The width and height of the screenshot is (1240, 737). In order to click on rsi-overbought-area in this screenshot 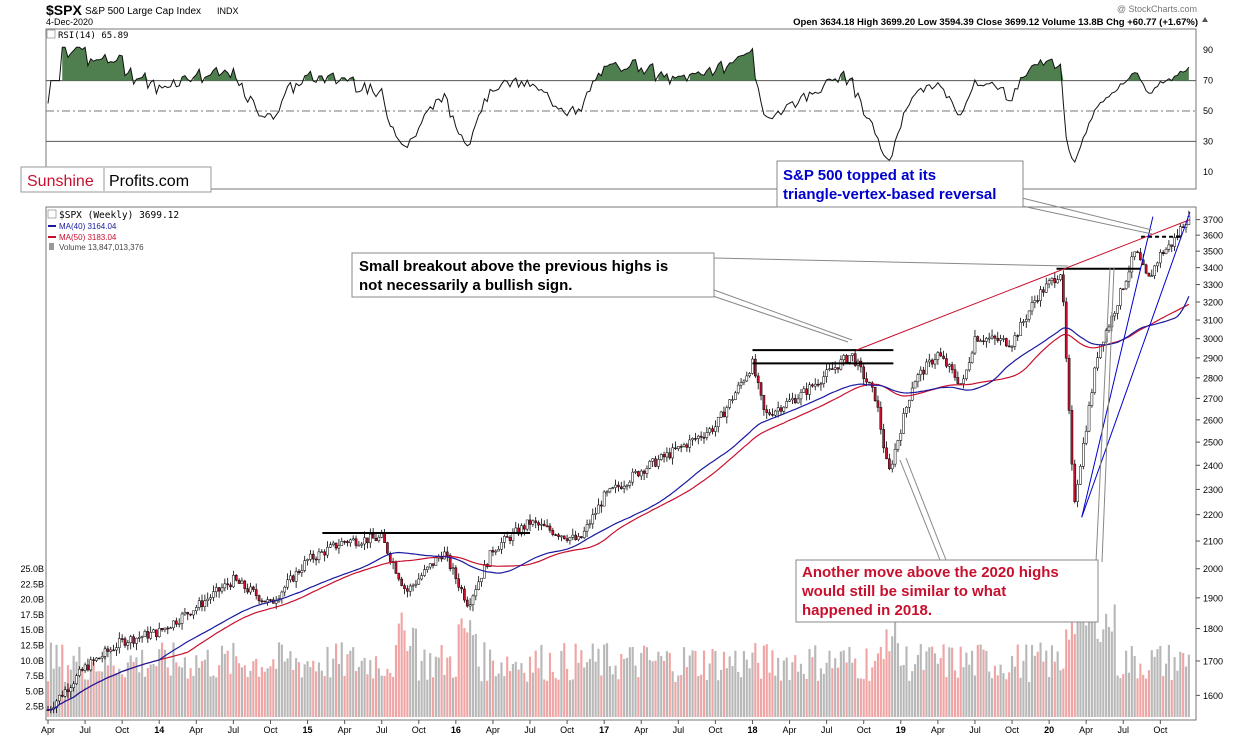, I will do `click(679, 77)`.